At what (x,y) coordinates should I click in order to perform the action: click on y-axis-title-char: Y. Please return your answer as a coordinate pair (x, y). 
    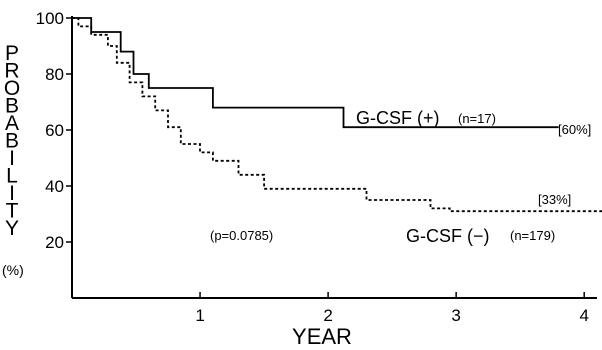
    Looking at the image, I should click on (12, 228).